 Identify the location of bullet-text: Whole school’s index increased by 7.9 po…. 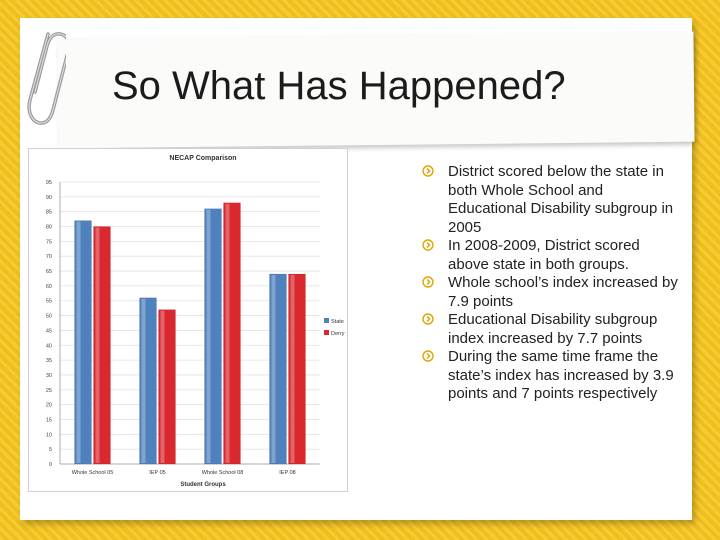
(563, 292).